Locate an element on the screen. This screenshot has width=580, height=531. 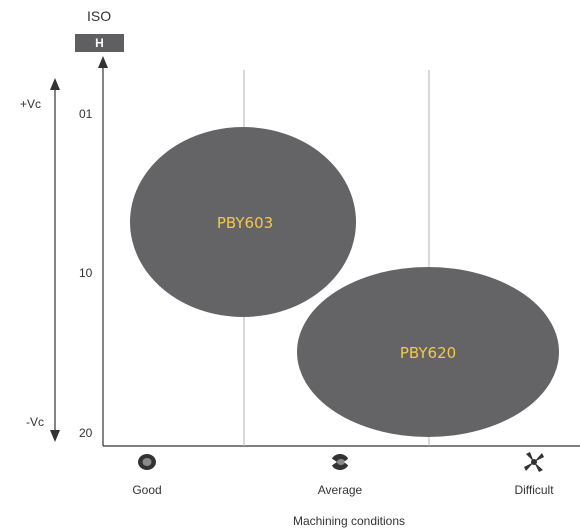
grade-label-pby603: PBY603 is located at coordinates (245, 223).